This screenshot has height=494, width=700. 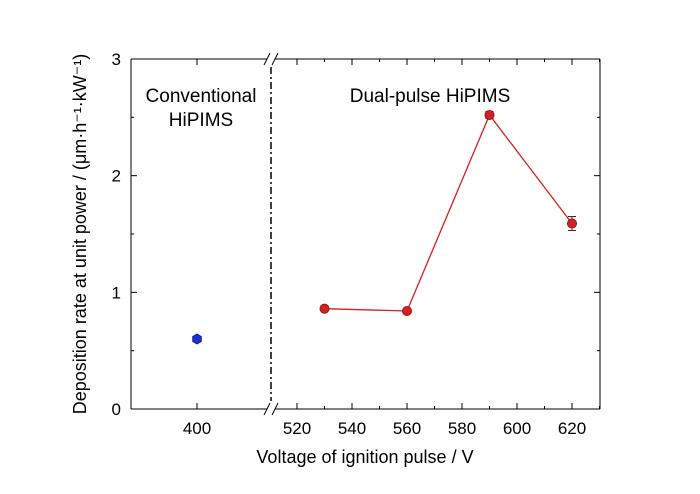 What do you see at coordinates (352, 428) in the screenshot?
I see `x-tick-label: 540` at bounding box center [352, 428].